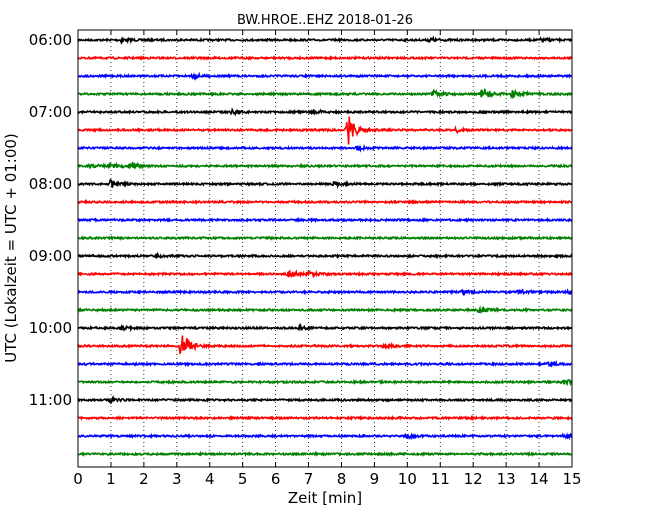 This screenshot has height=524, width=650. What do you see at coordinates (342, 479) in the screenshot?
I see `x-tick-label: 8` at bounding box center [342, 479].